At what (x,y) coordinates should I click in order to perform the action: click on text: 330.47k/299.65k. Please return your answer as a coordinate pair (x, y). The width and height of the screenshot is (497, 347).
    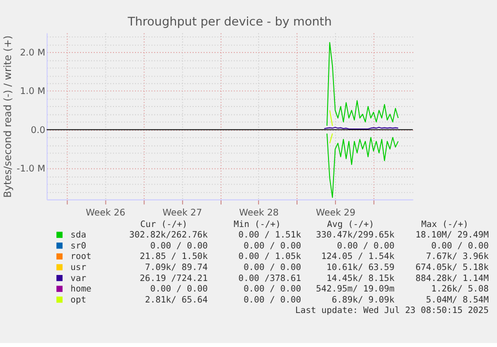
    Looking at the image, I should click on (356, 235).